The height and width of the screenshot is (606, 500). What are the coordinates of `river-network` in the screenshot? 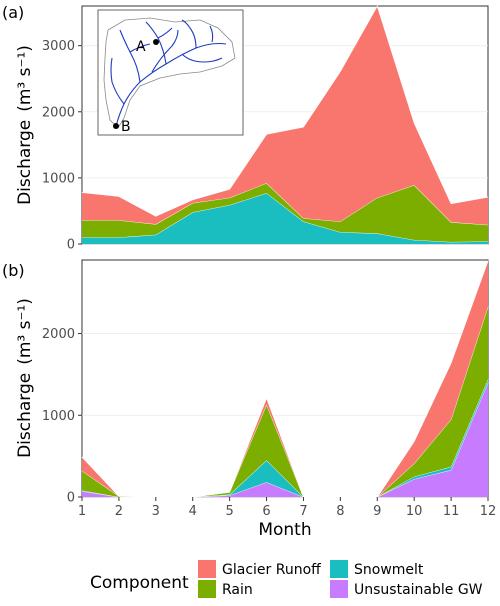 It's located at (168, 73).